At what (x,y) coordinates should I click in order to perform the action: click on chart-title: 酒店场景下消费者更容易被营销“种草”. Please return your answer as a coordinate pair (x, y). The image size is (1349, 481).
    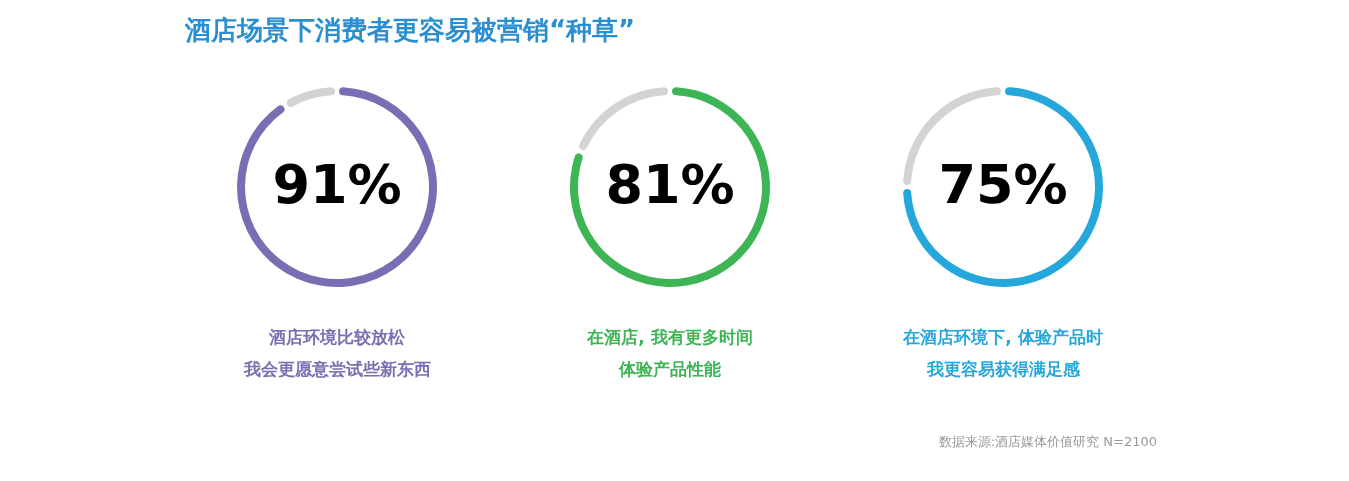
    Looking at the image, I should click on (410, 30).